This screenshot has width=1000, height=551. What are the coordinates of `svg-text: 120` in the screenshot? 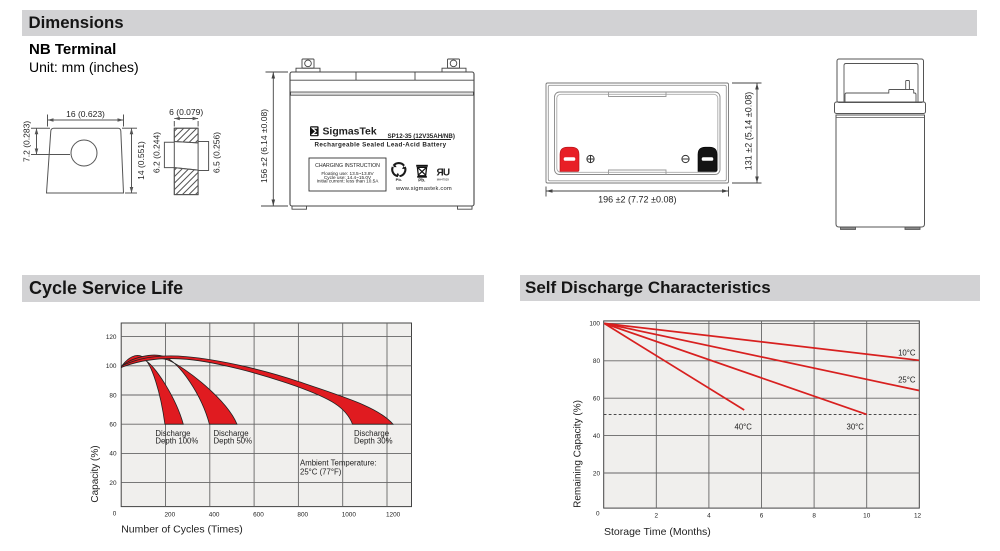 It's located at (111, 337).